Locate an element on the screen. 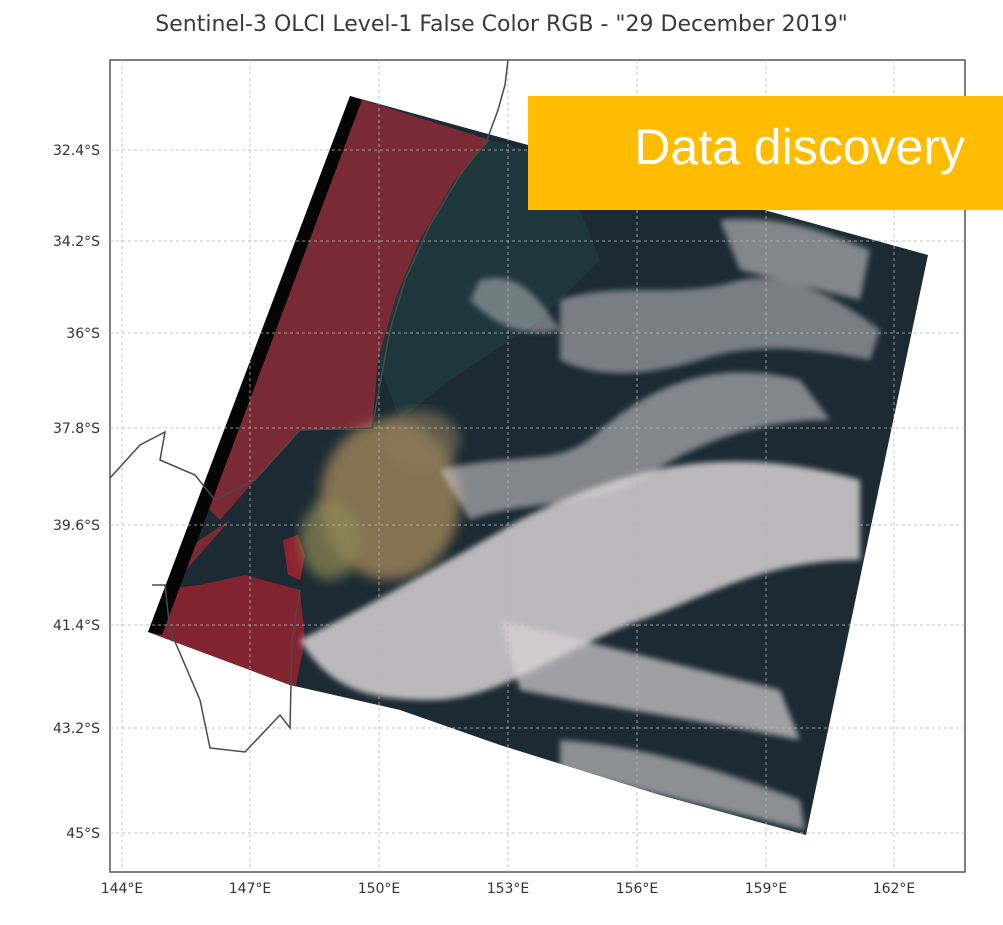 This screenshot has height=925, width=1003. land-island is located at coordinates (294, 557).